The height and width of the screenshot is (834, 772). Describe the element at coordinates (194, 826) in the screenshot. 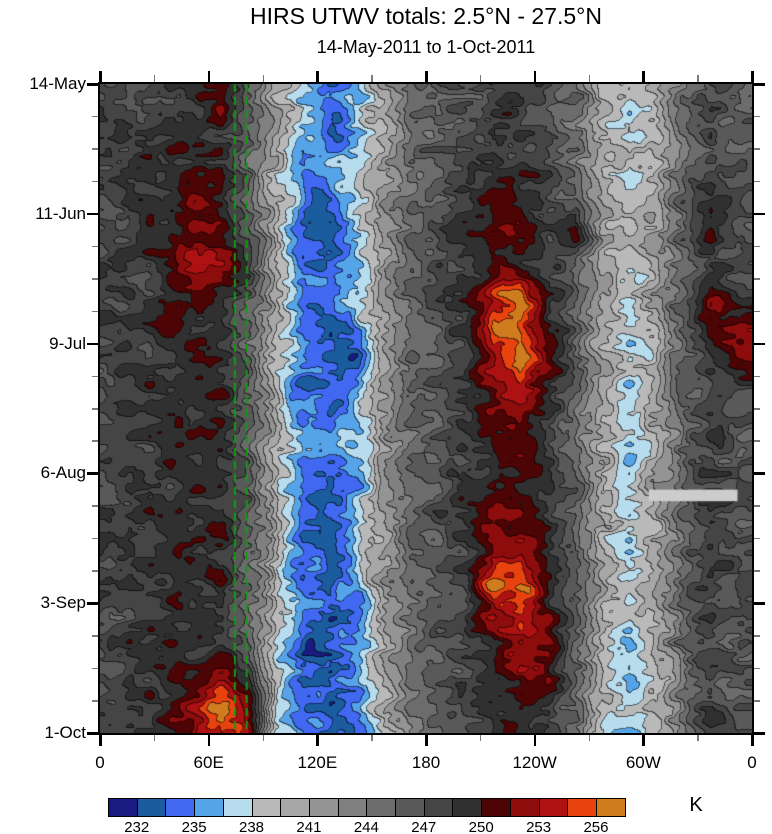

I see `colorbar-tick-label: 235` at that location.